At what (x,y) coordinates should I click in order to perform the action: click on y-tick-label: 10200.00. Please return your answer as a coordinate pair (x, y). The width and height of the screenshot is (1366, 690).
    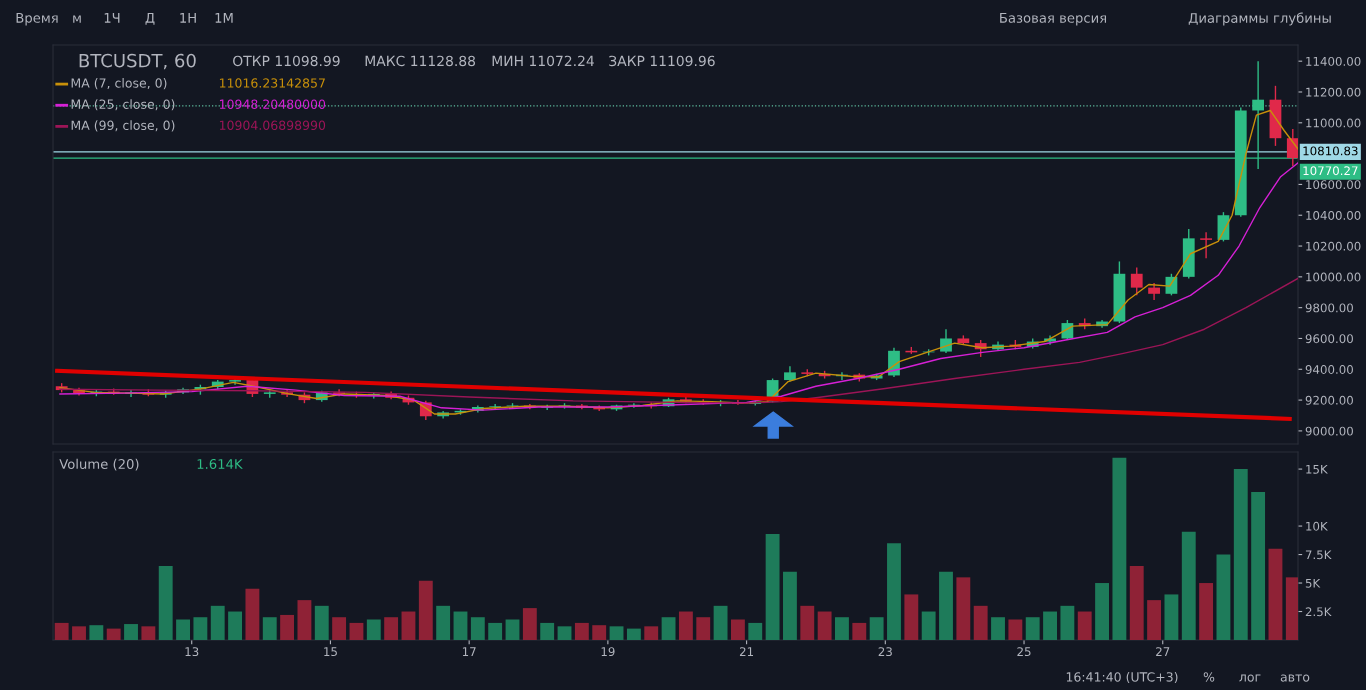
    Looking at the image, I should click on (1333, 246).